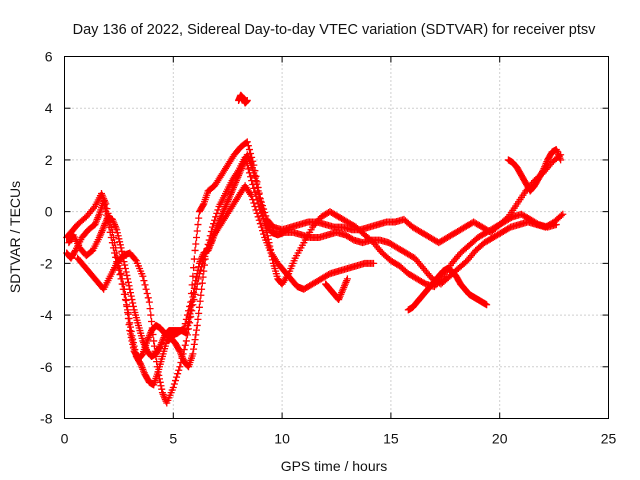 This screenshot has height=480, width=640. I want to click on y-tick-label: -6, so click(46, 367).